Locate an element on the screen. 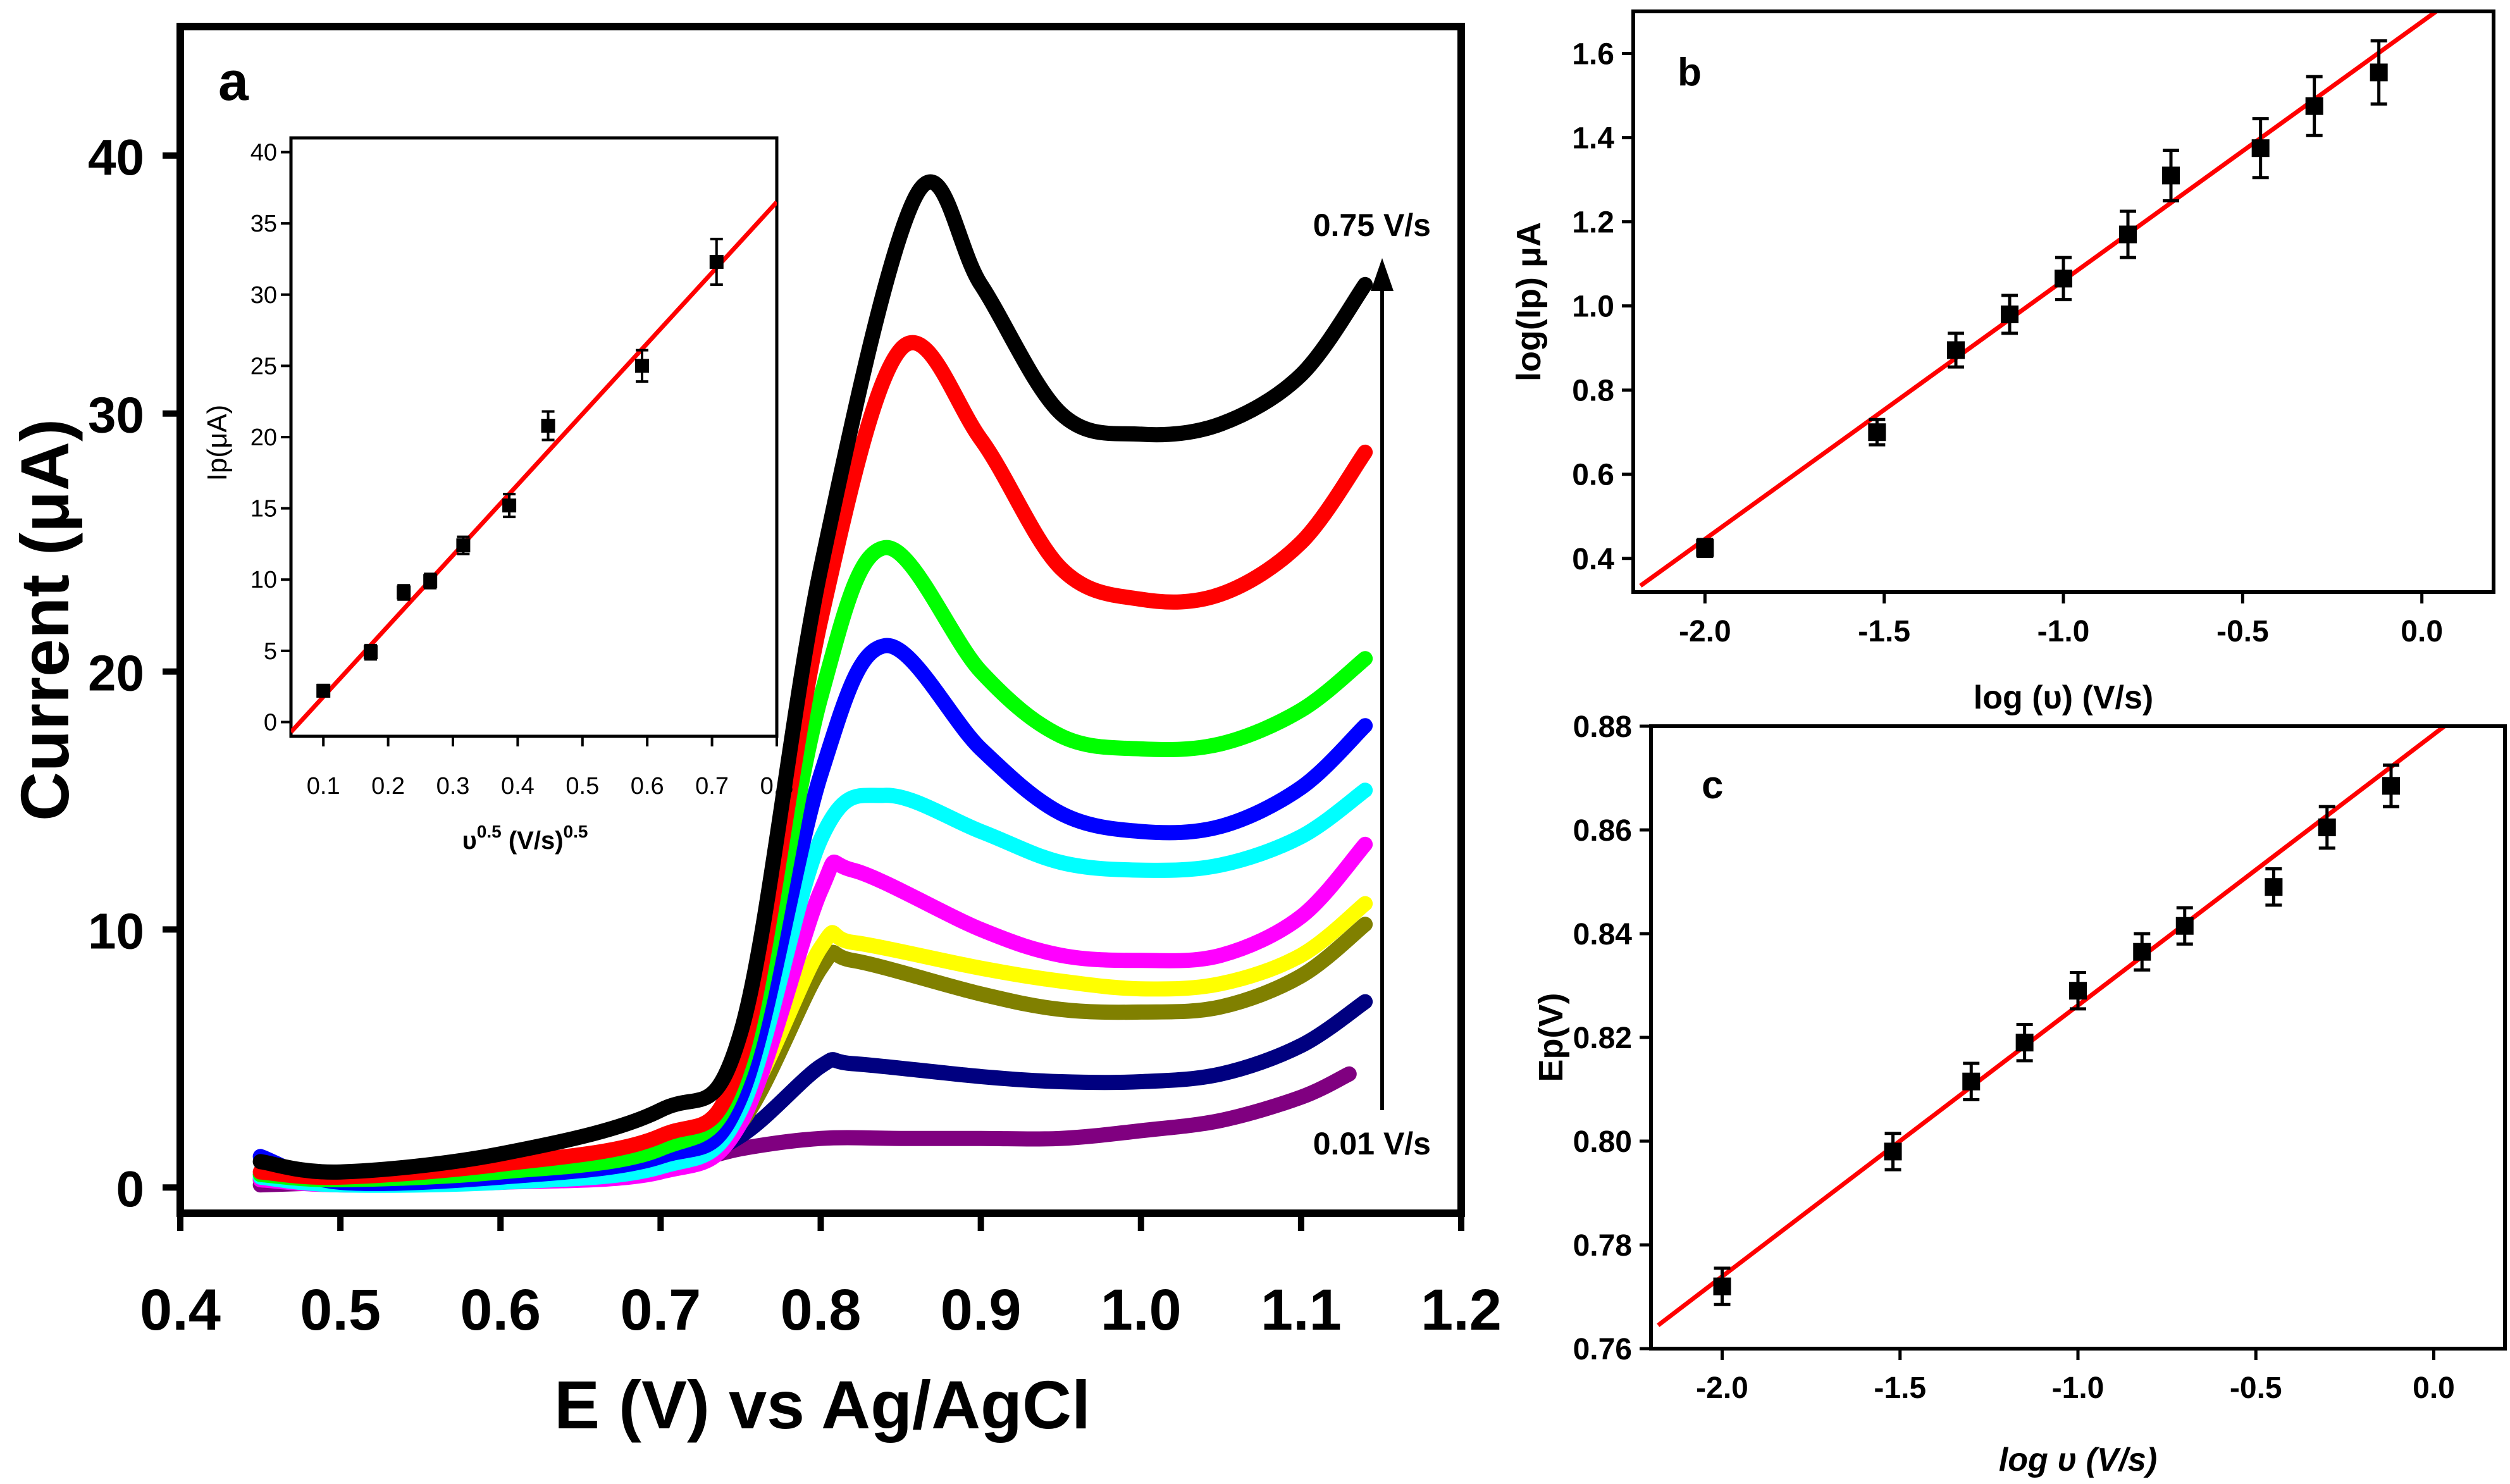  x-tick-label-c: 0.0 is located at coordinates (2434, 1388).